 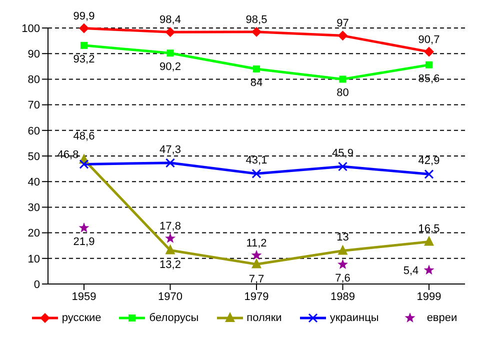 What do you see at coordinates (342, 24) in the screenshot?
I see `data-label: 97` at bounding box center [342, 24].